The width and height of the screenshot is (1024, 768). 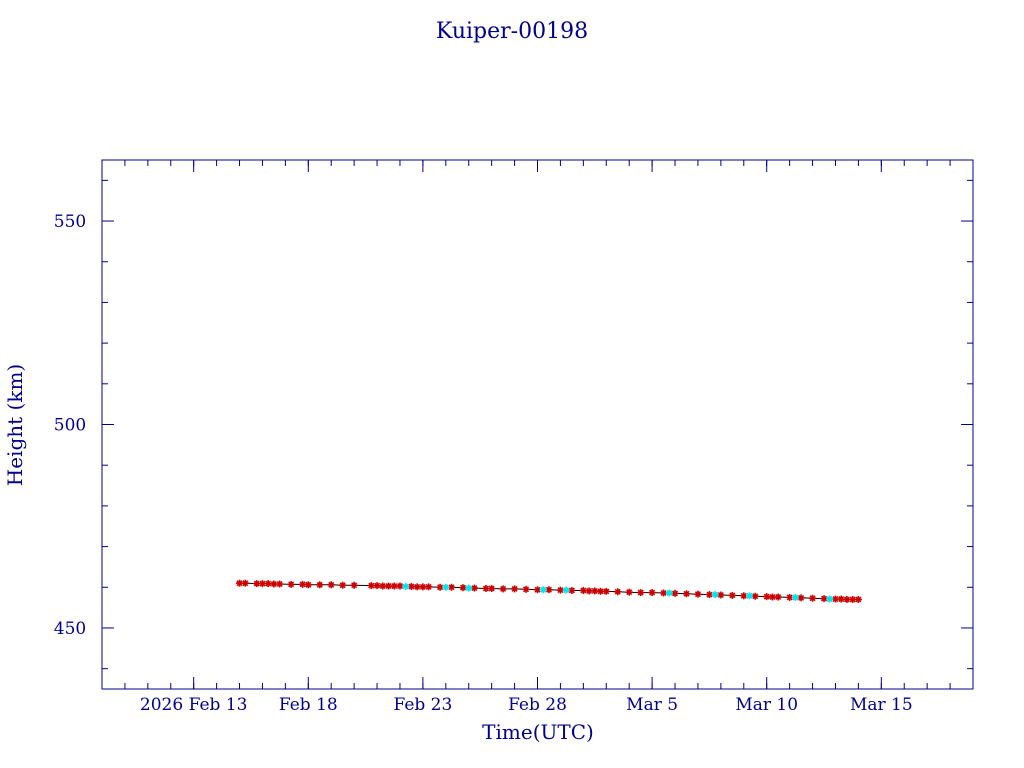 I want to click on chart-title: Kuiper-00198, so click(x=512, y=31).